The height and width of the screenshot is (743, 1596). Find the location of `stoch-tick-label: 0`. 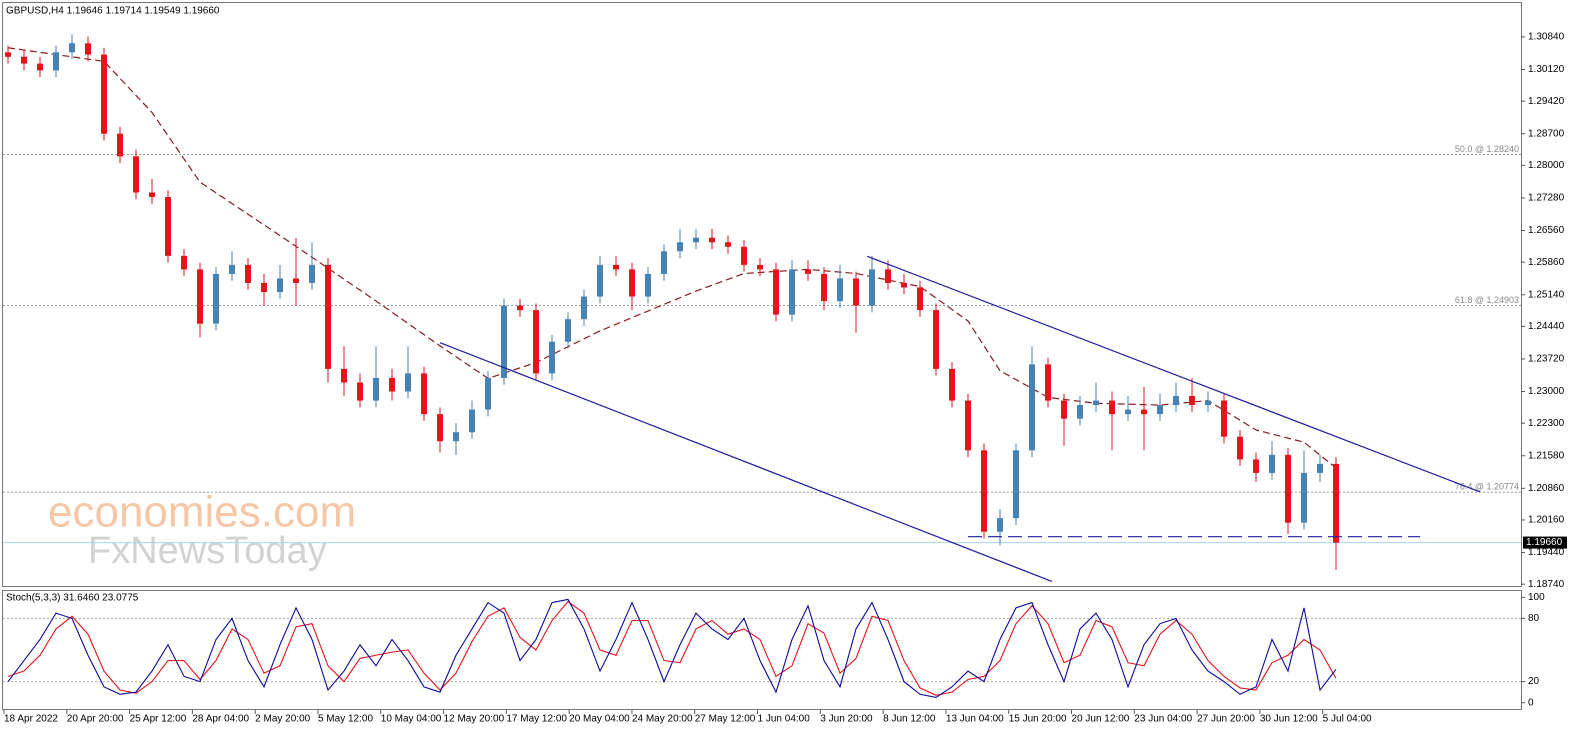

stoch-tick-label: 0 is located at coordinates (1531, 702).